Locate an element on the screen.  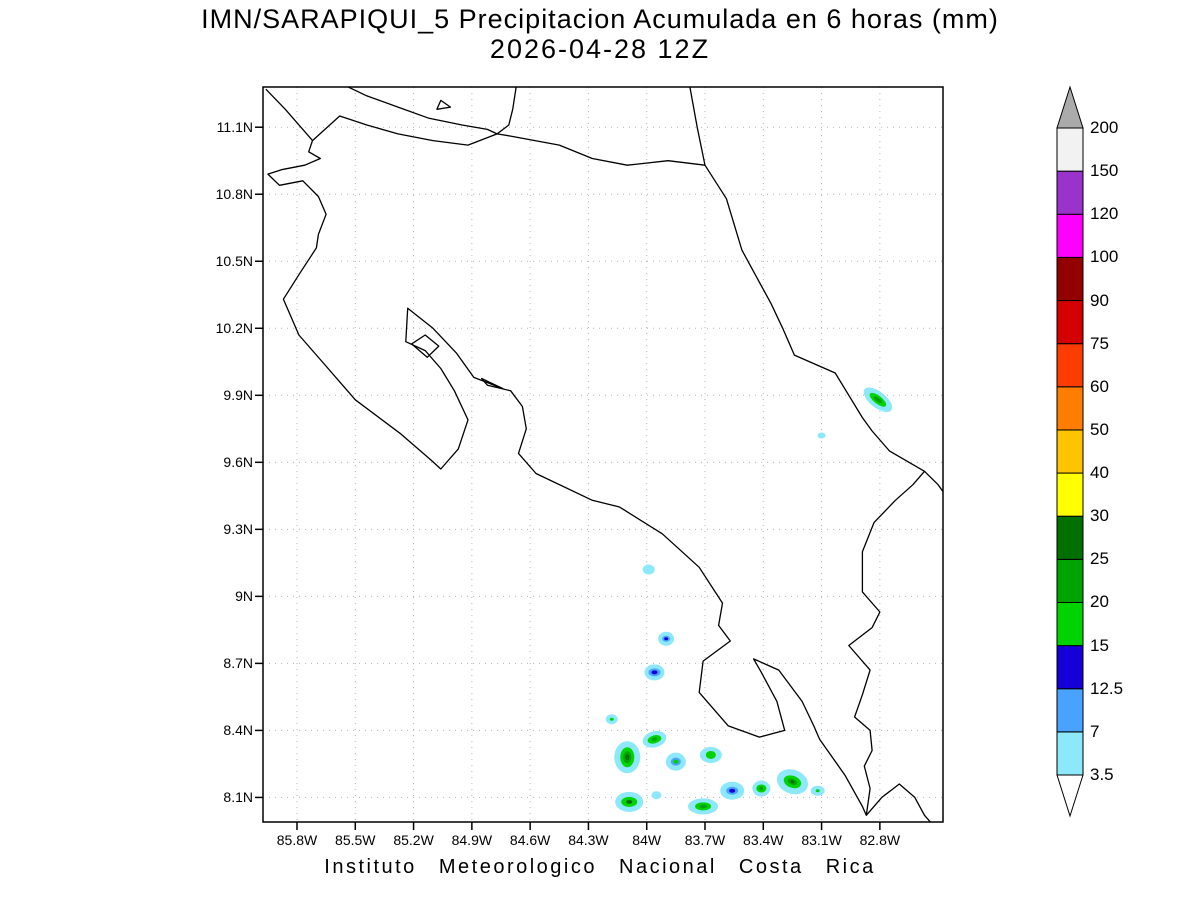
precipitation-layer is located at coordinates (749, 601).